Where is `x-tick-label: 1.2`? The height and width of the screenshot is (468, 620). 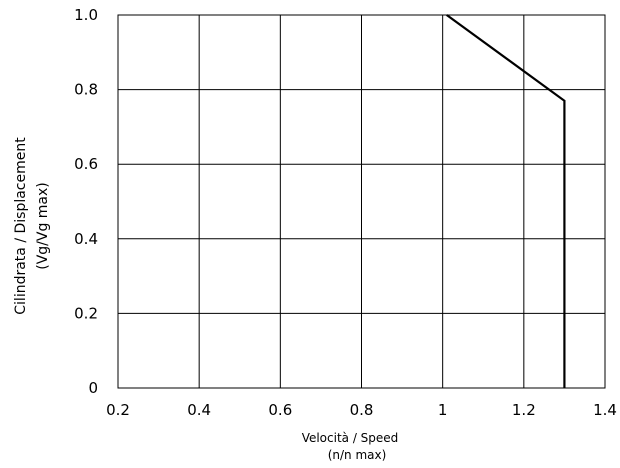
x-tick-label: 1.2 is located at coordinates (524, 410).